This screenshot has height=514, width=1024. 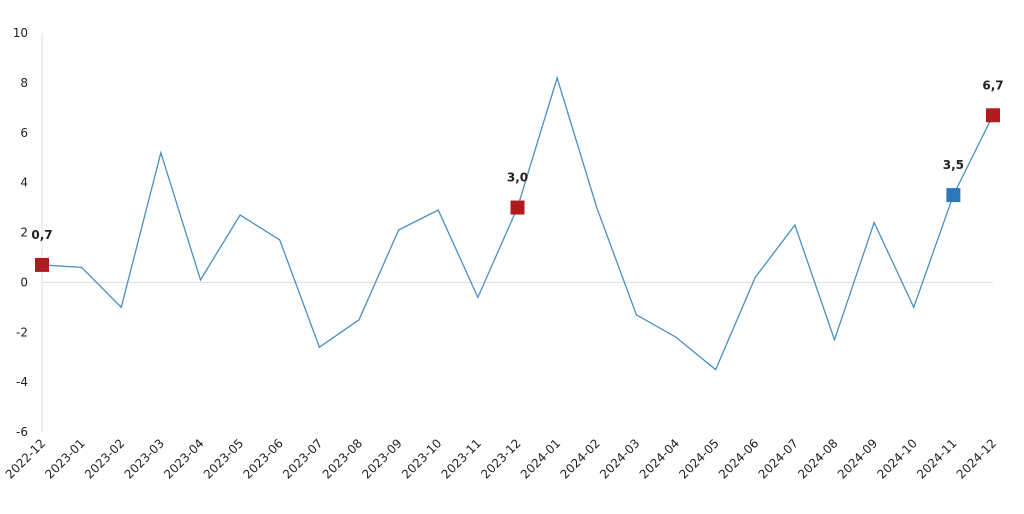 What do you see at coordinates (936, 458) in the screenshot?
I see `x-tick-label: 2024-11` at bounding box center [936, 458].